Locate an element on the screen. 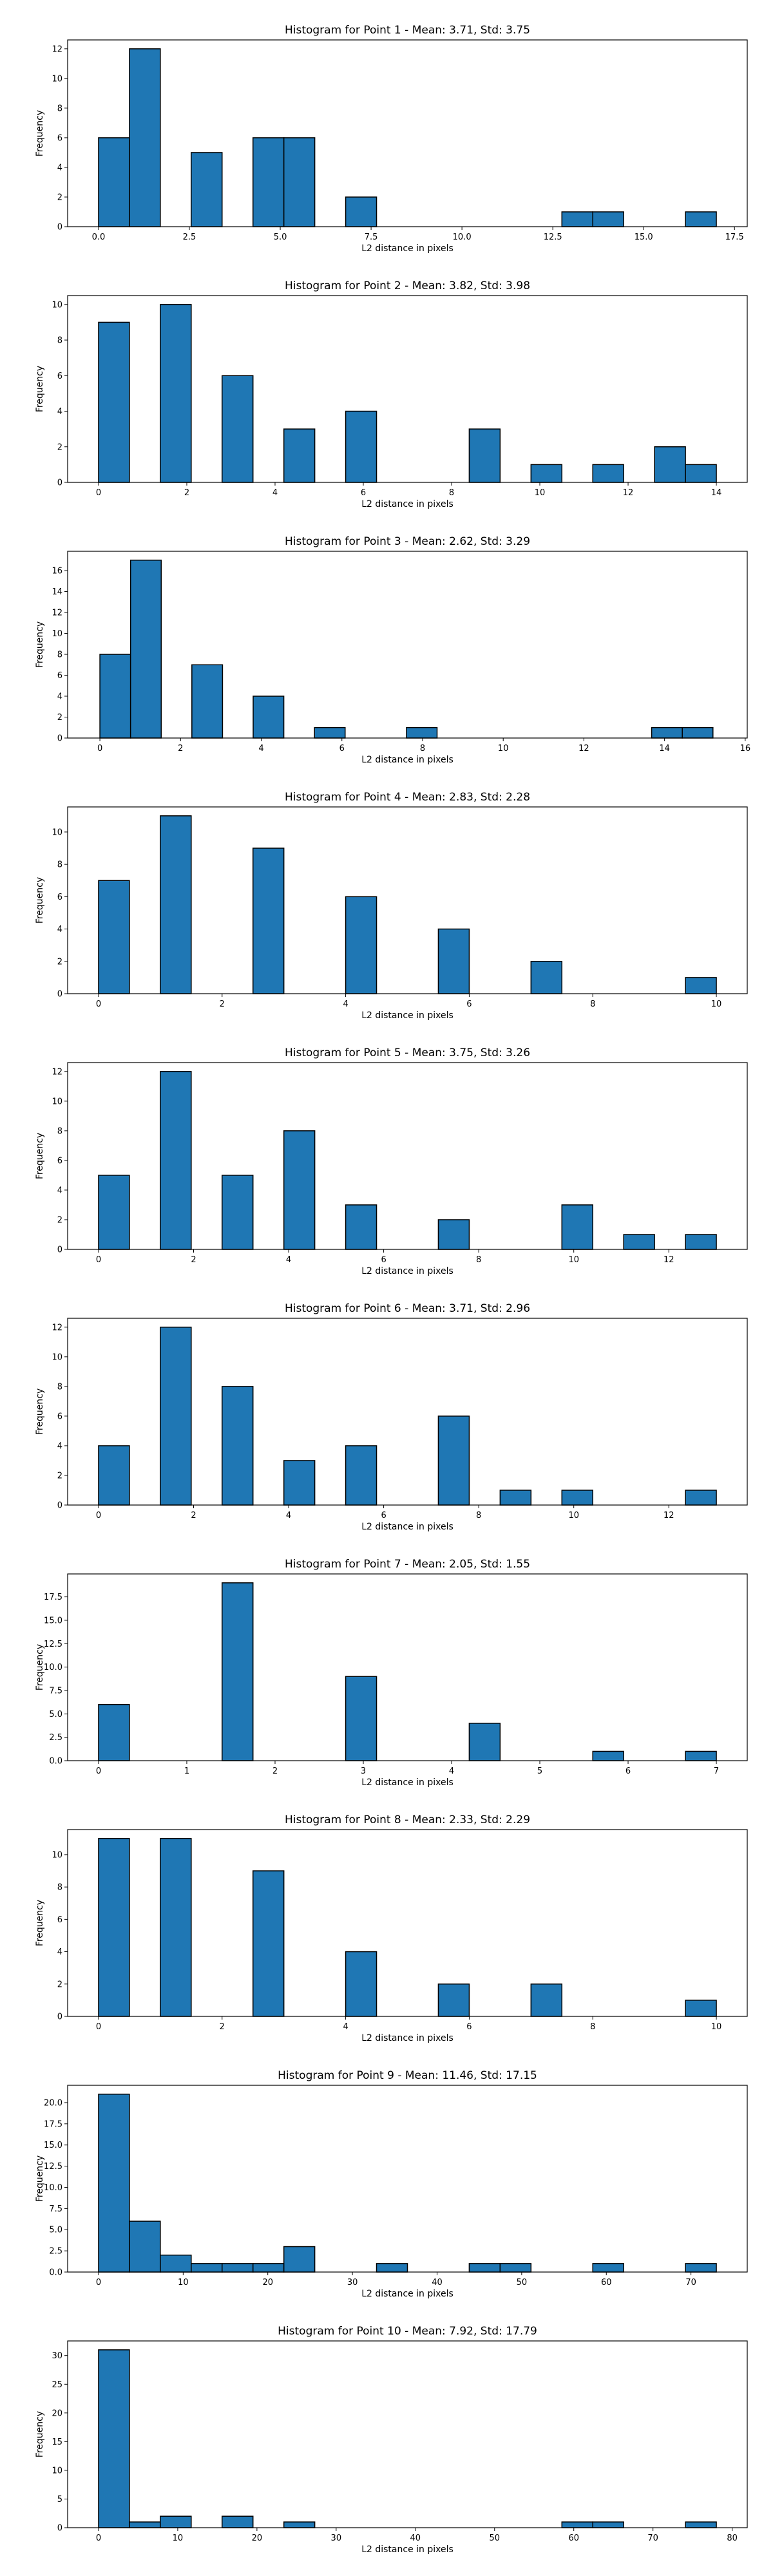 This screenshot has height=2576, width=773. y-tick-label: 25 is located at coordinates (57, 2385).